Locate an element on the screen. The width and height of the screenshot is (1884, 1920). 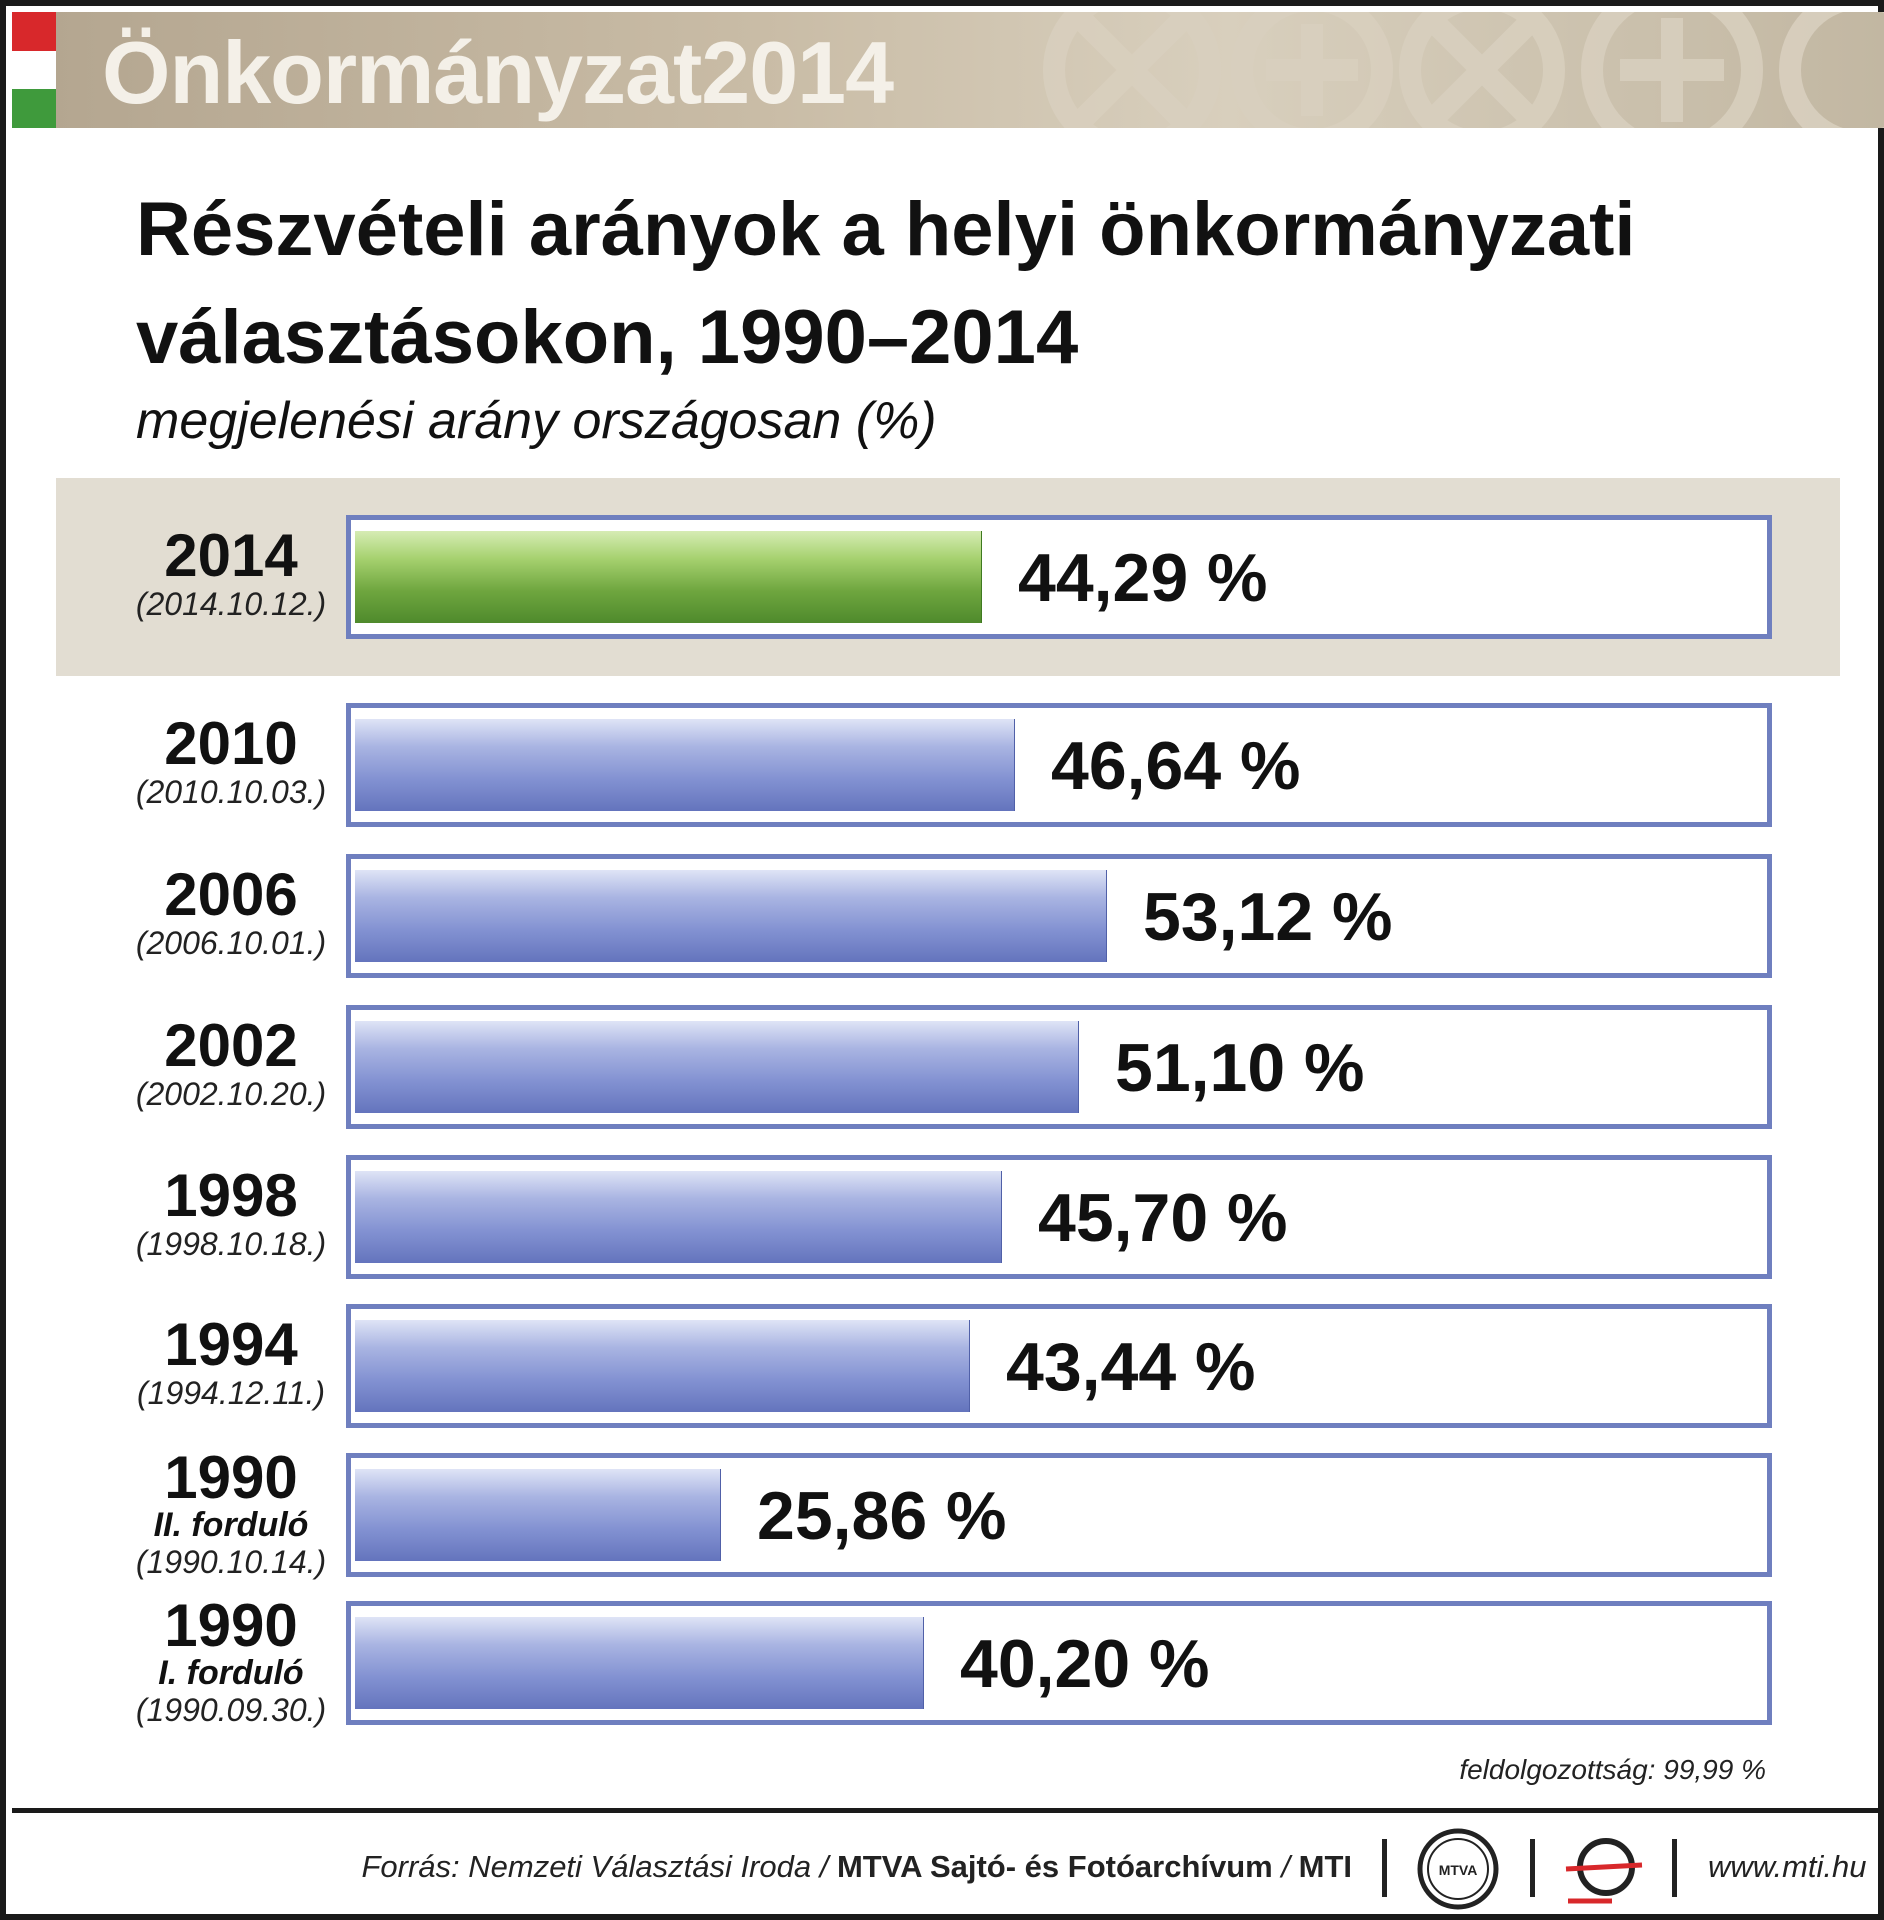
chart-title-line-2: választásokon, 1990–2014 is located at coordinates (607, 337).